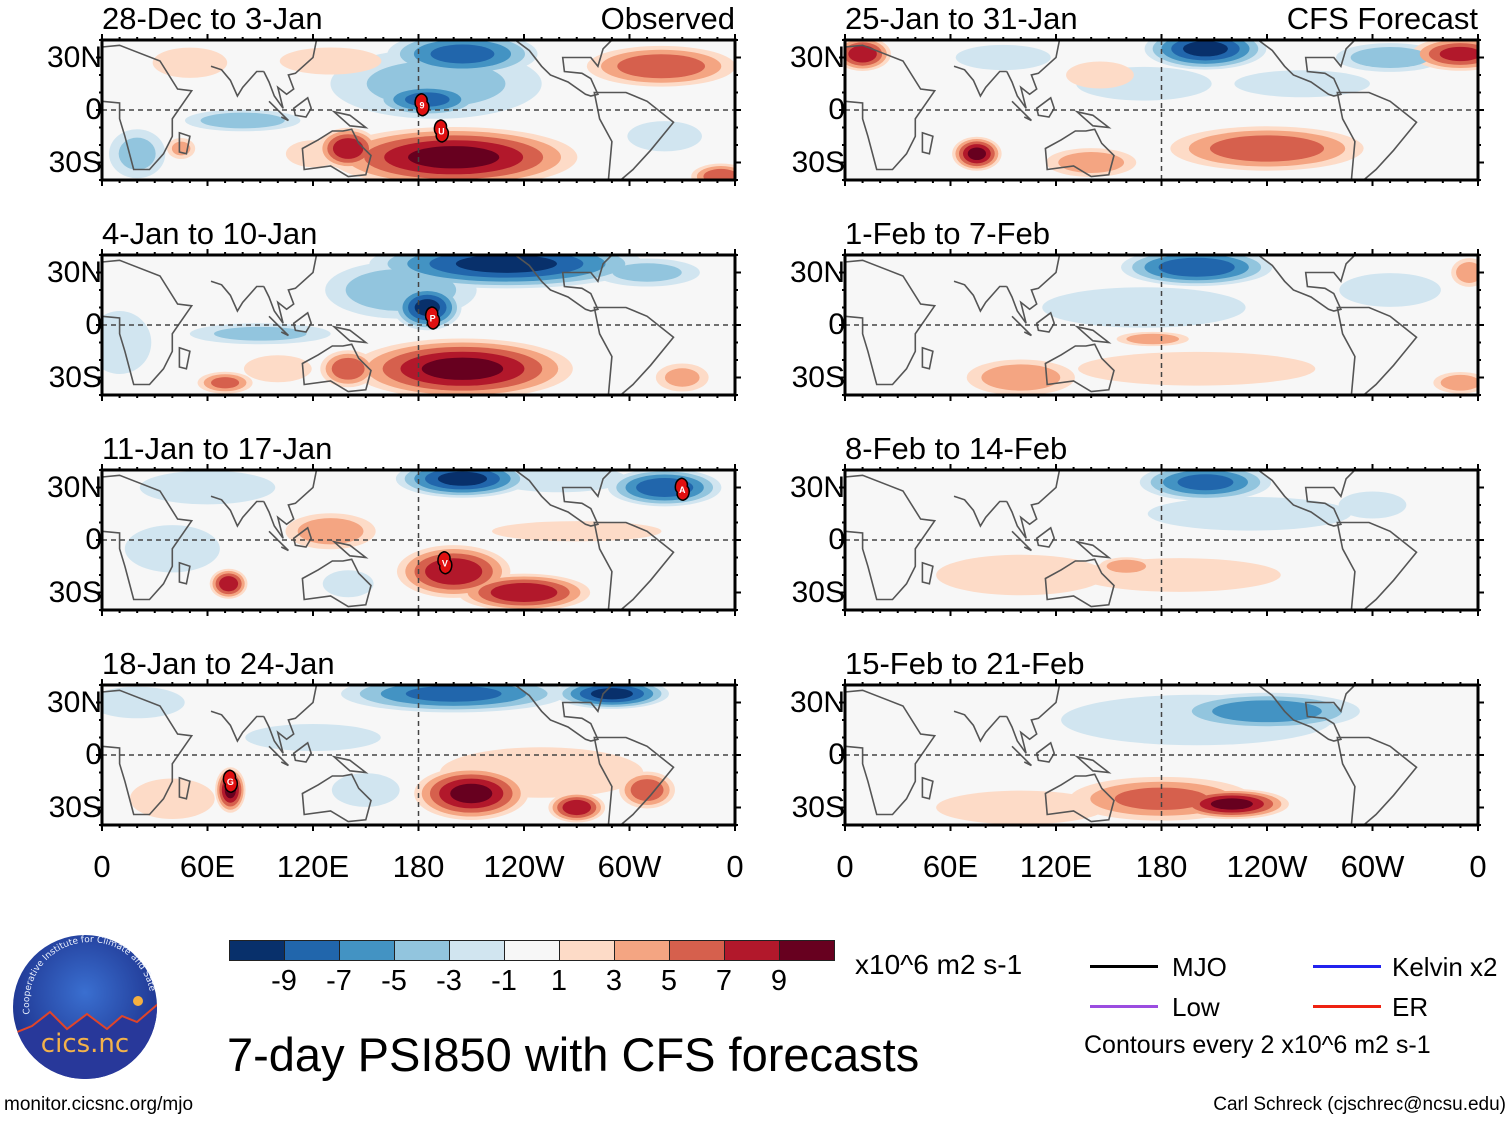 Image resolution: width=1510 pixels, height=1121 pixels. I want to click on tropical-cyclone-marker: A, so click(682, 489).